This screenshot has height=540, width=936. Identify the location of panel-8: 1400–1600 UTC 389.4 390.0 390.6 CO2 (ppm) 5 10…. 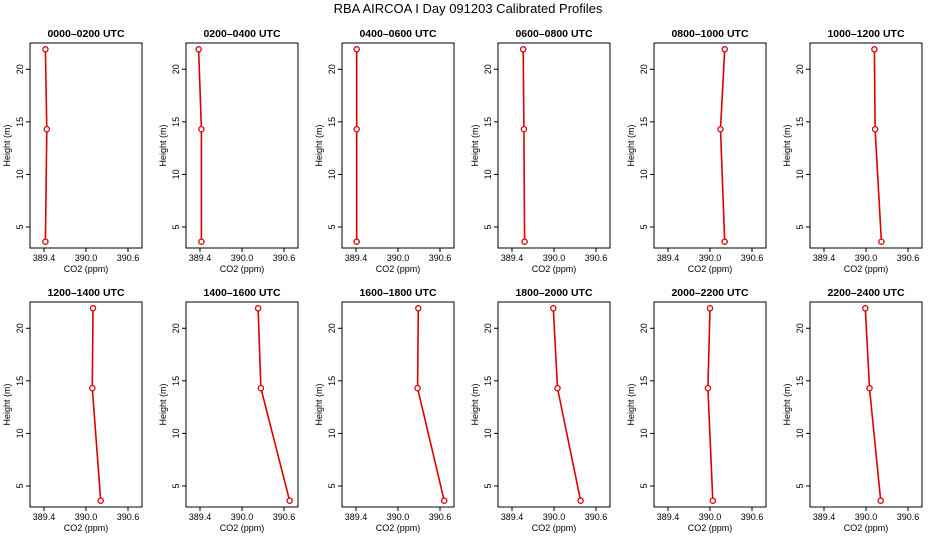
(228, 410).